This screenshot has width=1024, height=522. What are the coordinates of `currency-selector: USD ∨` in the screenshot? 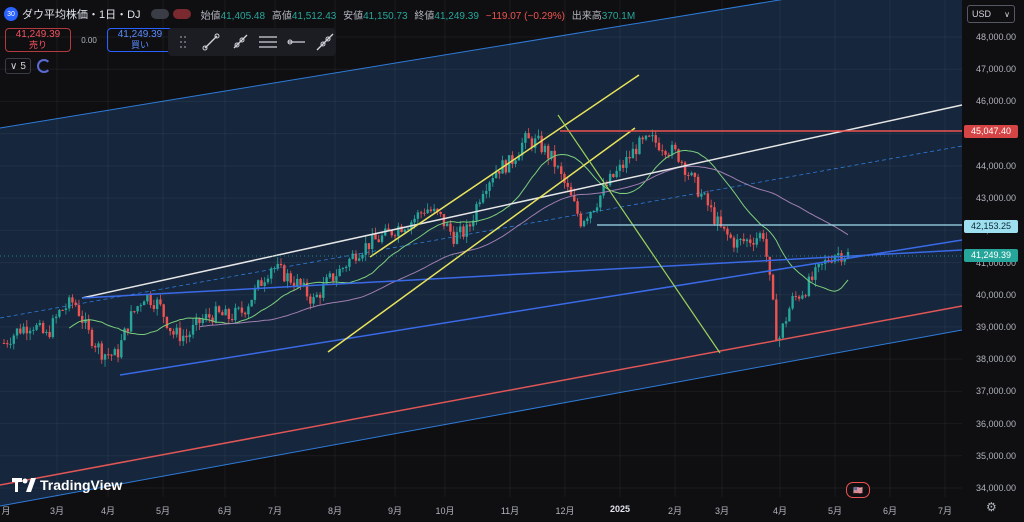 It's located at (991, 14).